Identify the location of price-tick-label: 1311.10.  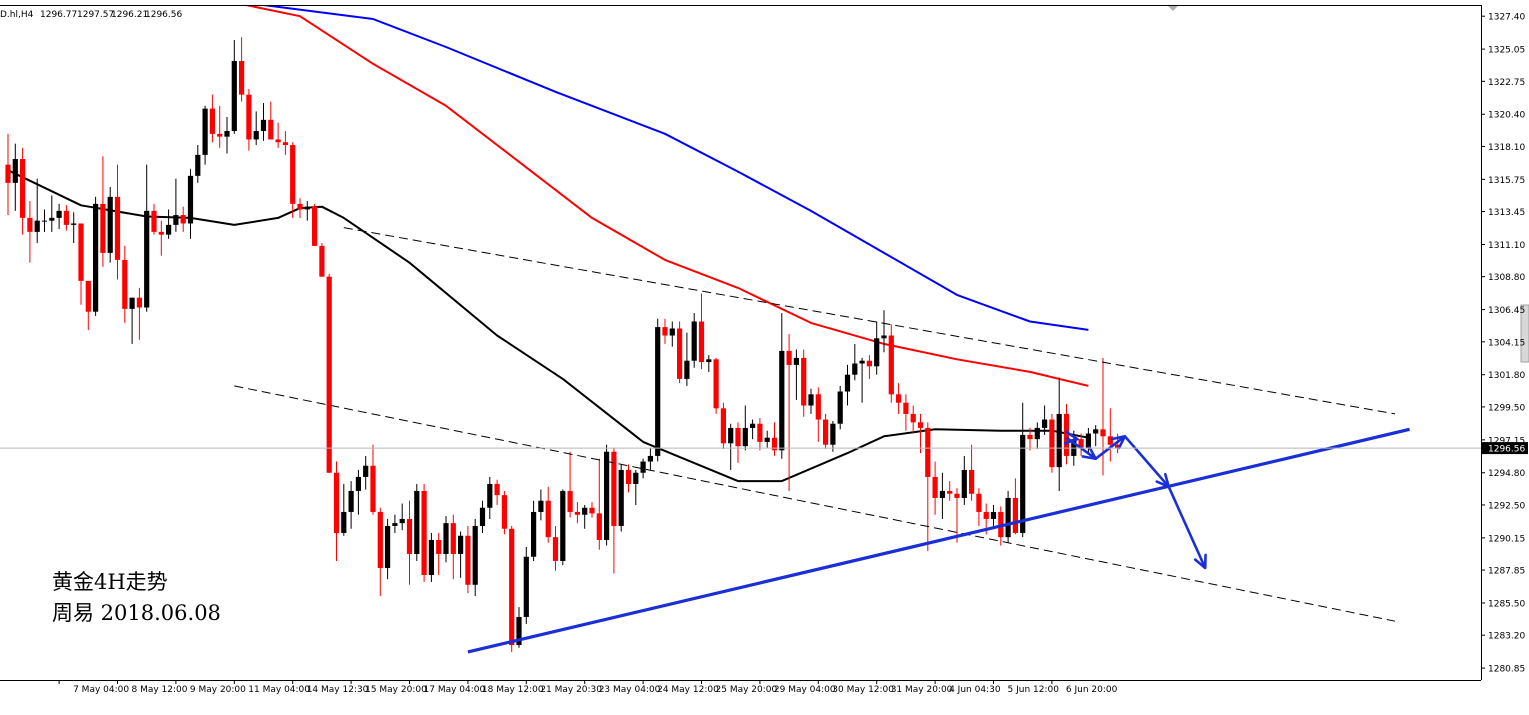
(1506, 246).